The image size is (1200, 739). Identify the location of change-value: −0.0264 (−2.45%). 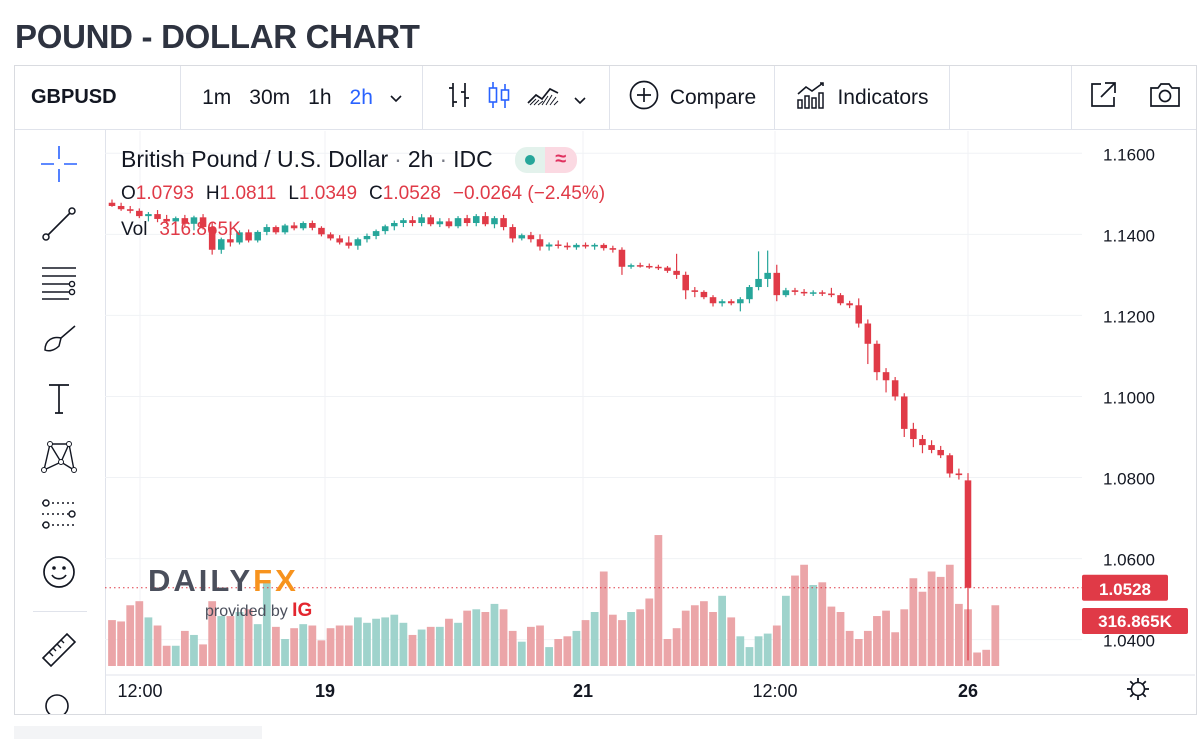
(529, 193).